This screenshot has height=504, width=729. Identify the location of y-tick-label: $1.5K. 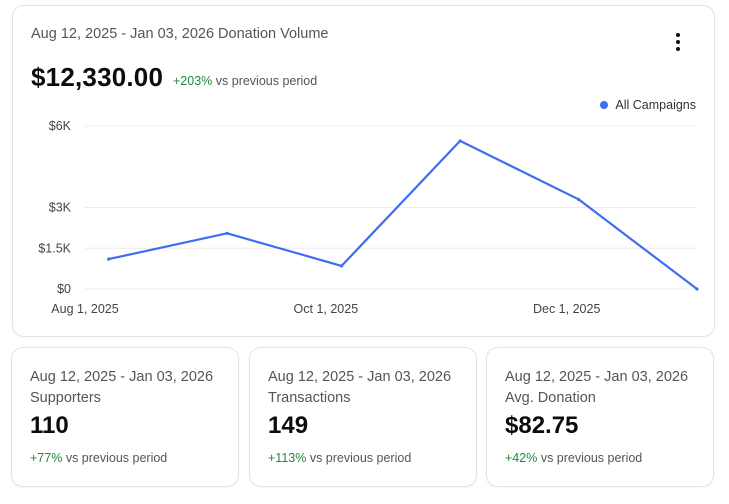
(54, 248).